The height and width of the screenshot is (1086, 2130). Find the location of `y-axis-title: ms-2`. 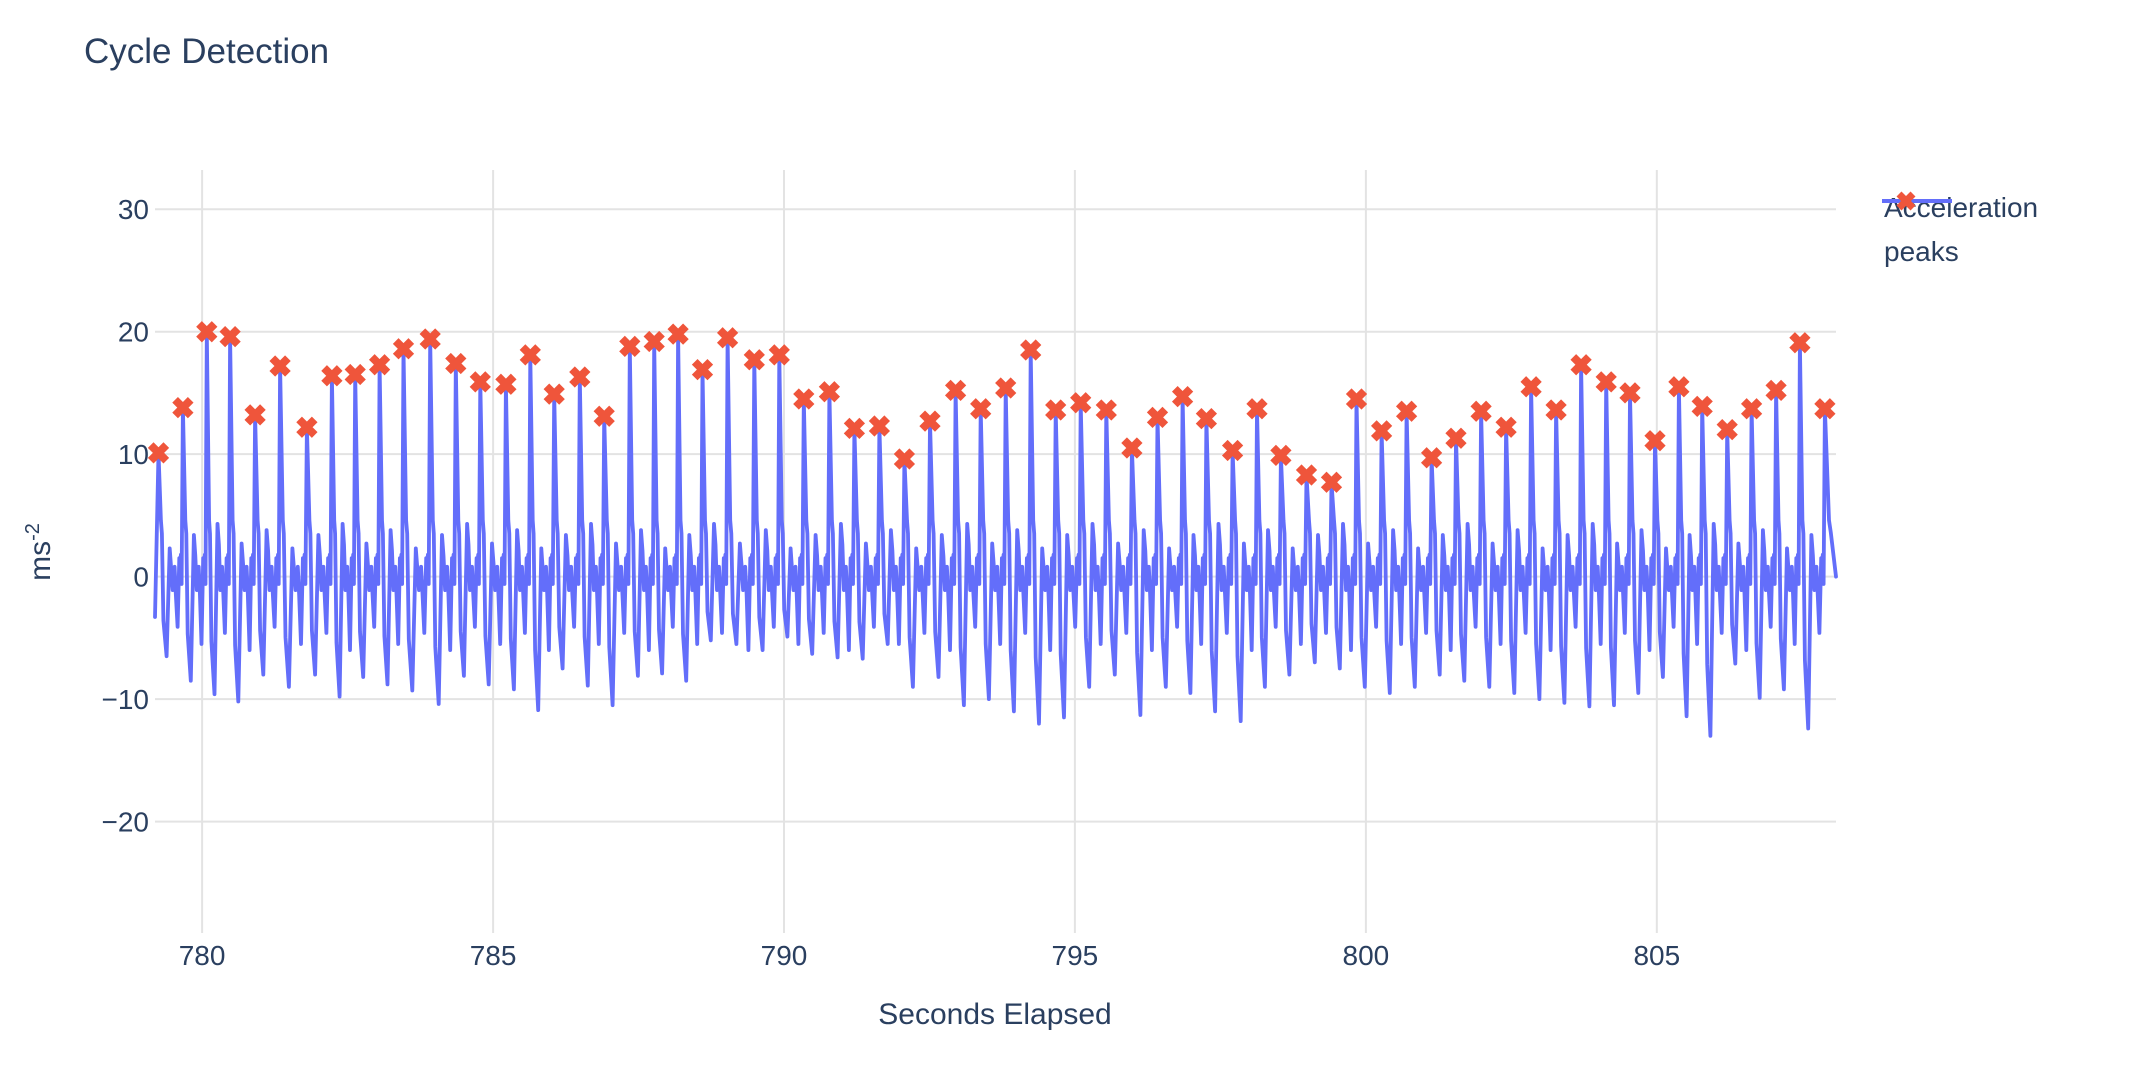

y-axis-title: ms-2 is located at coordinates (40, 552).